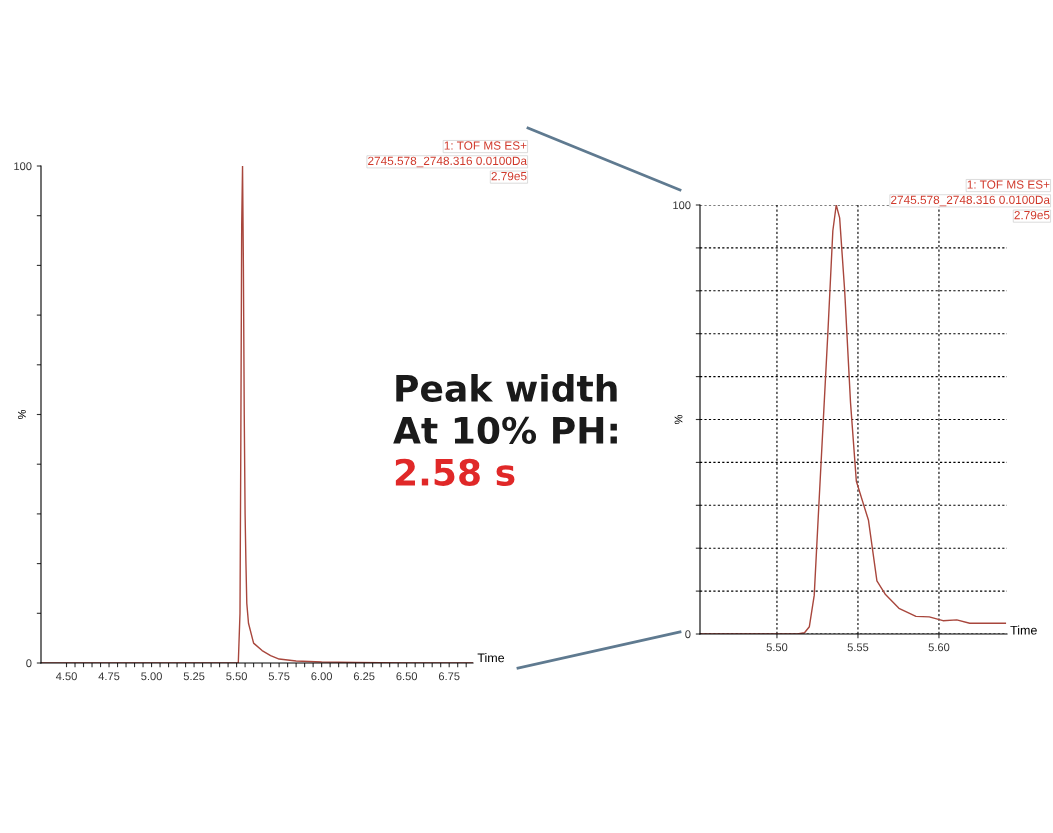  I want to click on annotation: Peak width, so click(506, 388).